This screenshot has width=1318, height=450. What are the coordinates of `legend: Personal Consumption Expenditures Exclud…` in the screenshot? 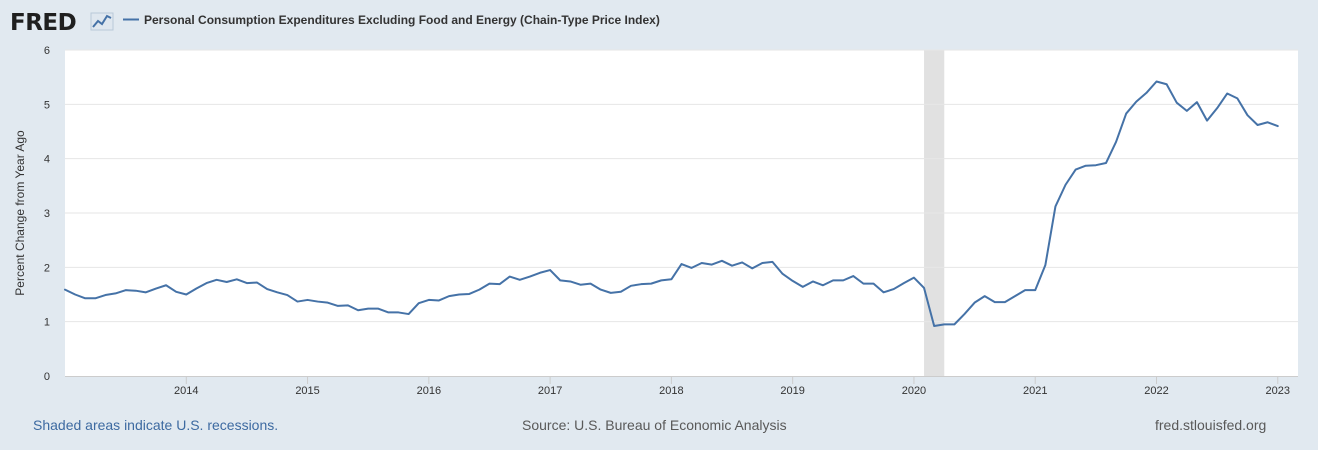 It's located at (391, 20).